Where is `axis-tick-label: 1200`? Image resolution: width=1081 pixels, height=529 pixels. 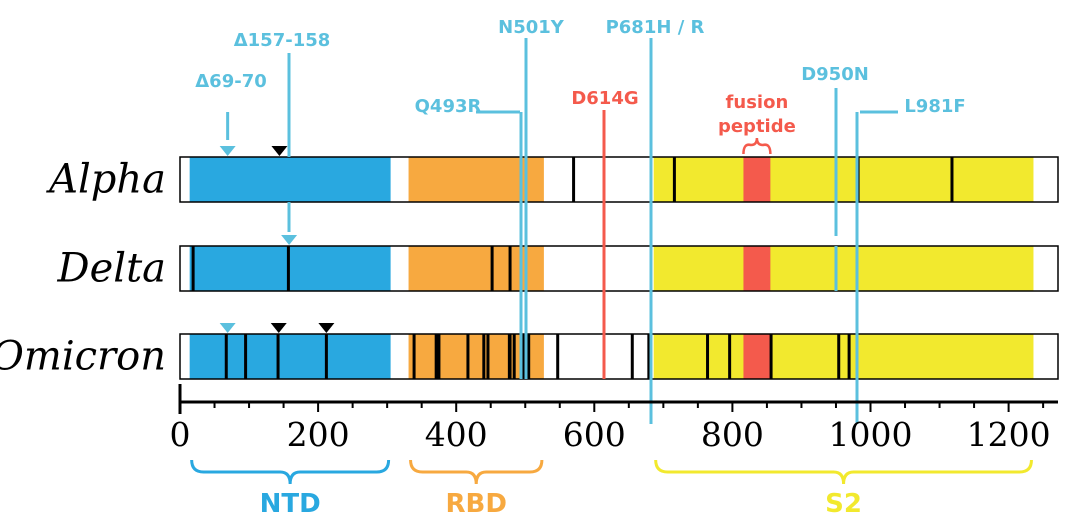
axis-tick-label: 1200 is located at coordinates (1009, 434).